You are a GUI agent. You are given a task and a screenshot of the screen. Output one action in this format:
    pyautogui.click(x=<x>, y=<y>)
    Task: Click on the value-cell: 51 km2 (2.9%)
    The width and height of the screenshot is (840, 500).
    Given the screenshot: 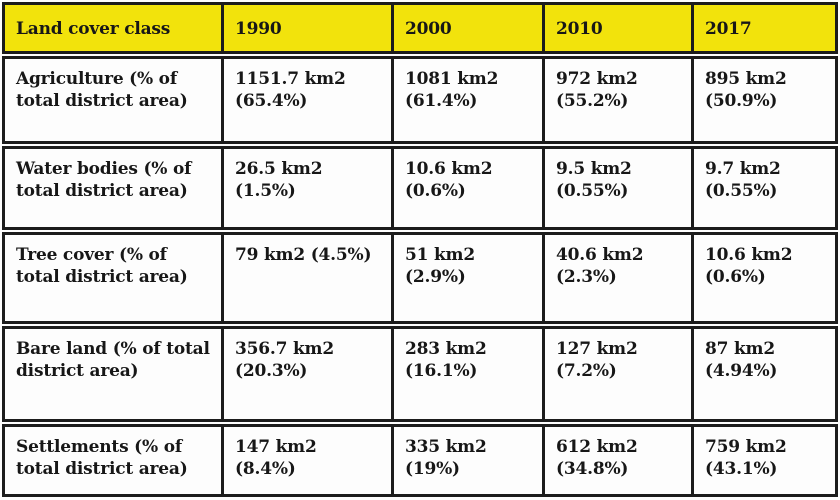 What is the action you would take?
    pyautogui.click(x=469, y=278)
    